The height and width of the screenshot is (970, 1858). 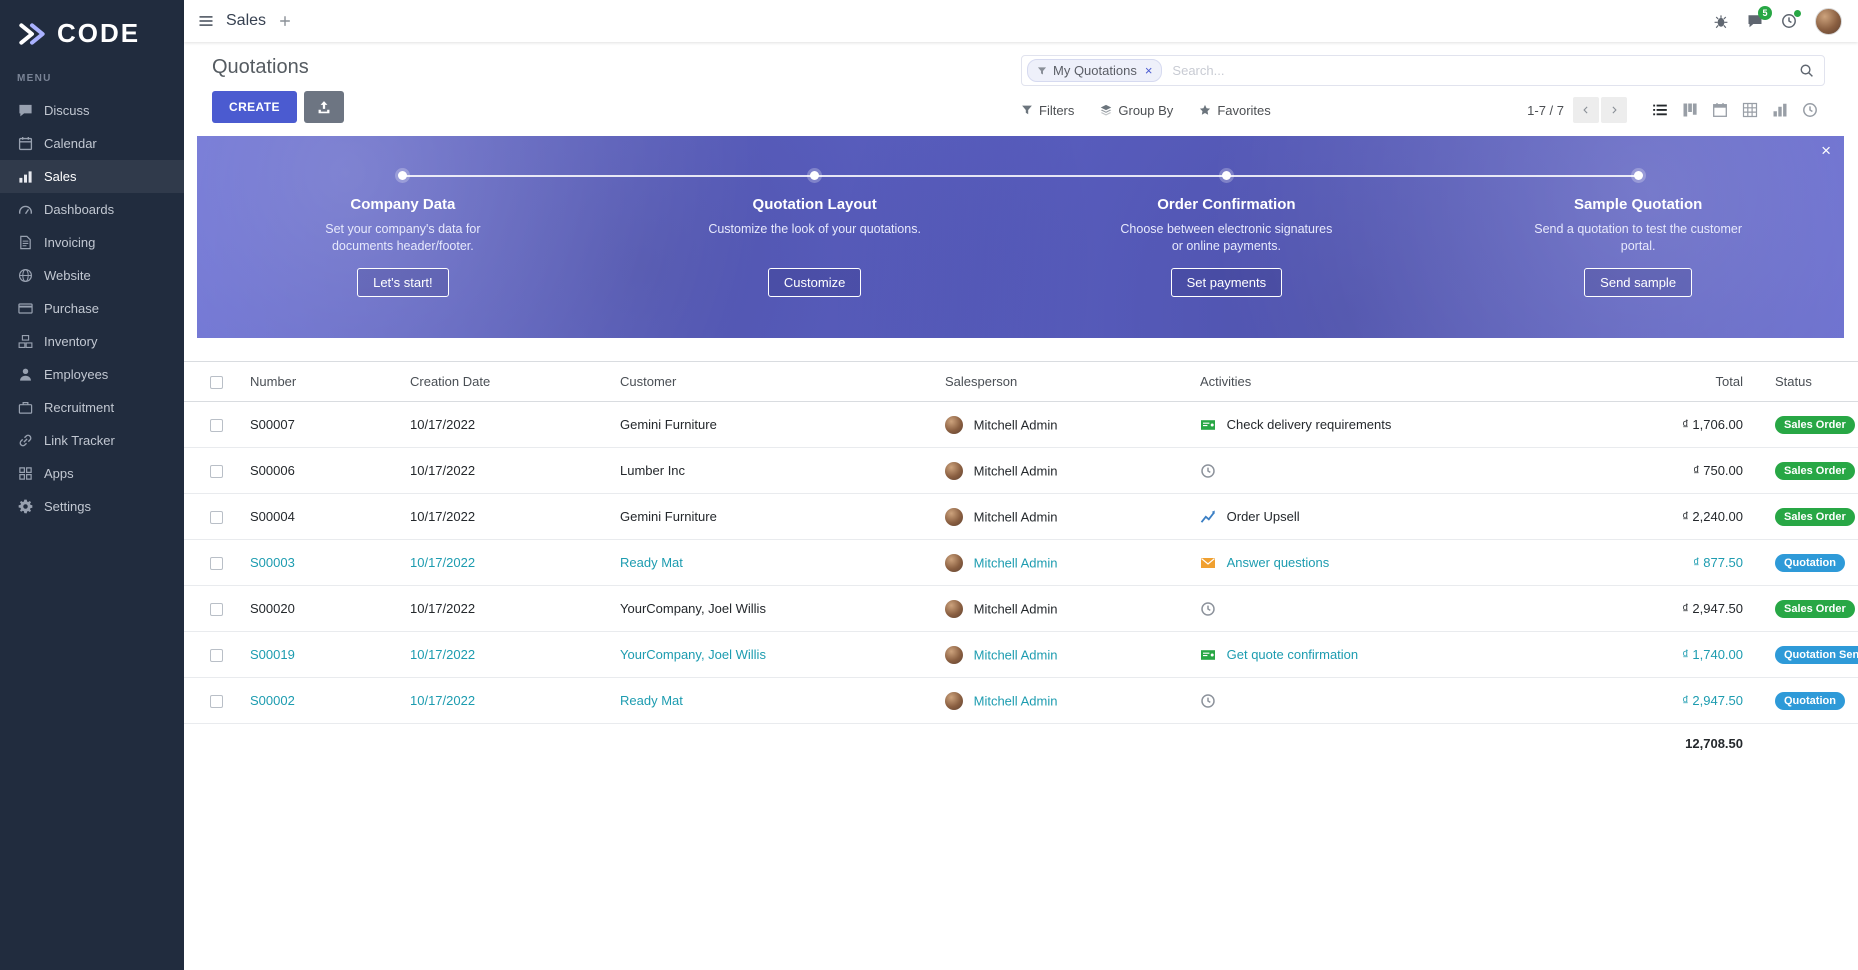 I want to click on activity-view-button, so click(x=1810, y=110).